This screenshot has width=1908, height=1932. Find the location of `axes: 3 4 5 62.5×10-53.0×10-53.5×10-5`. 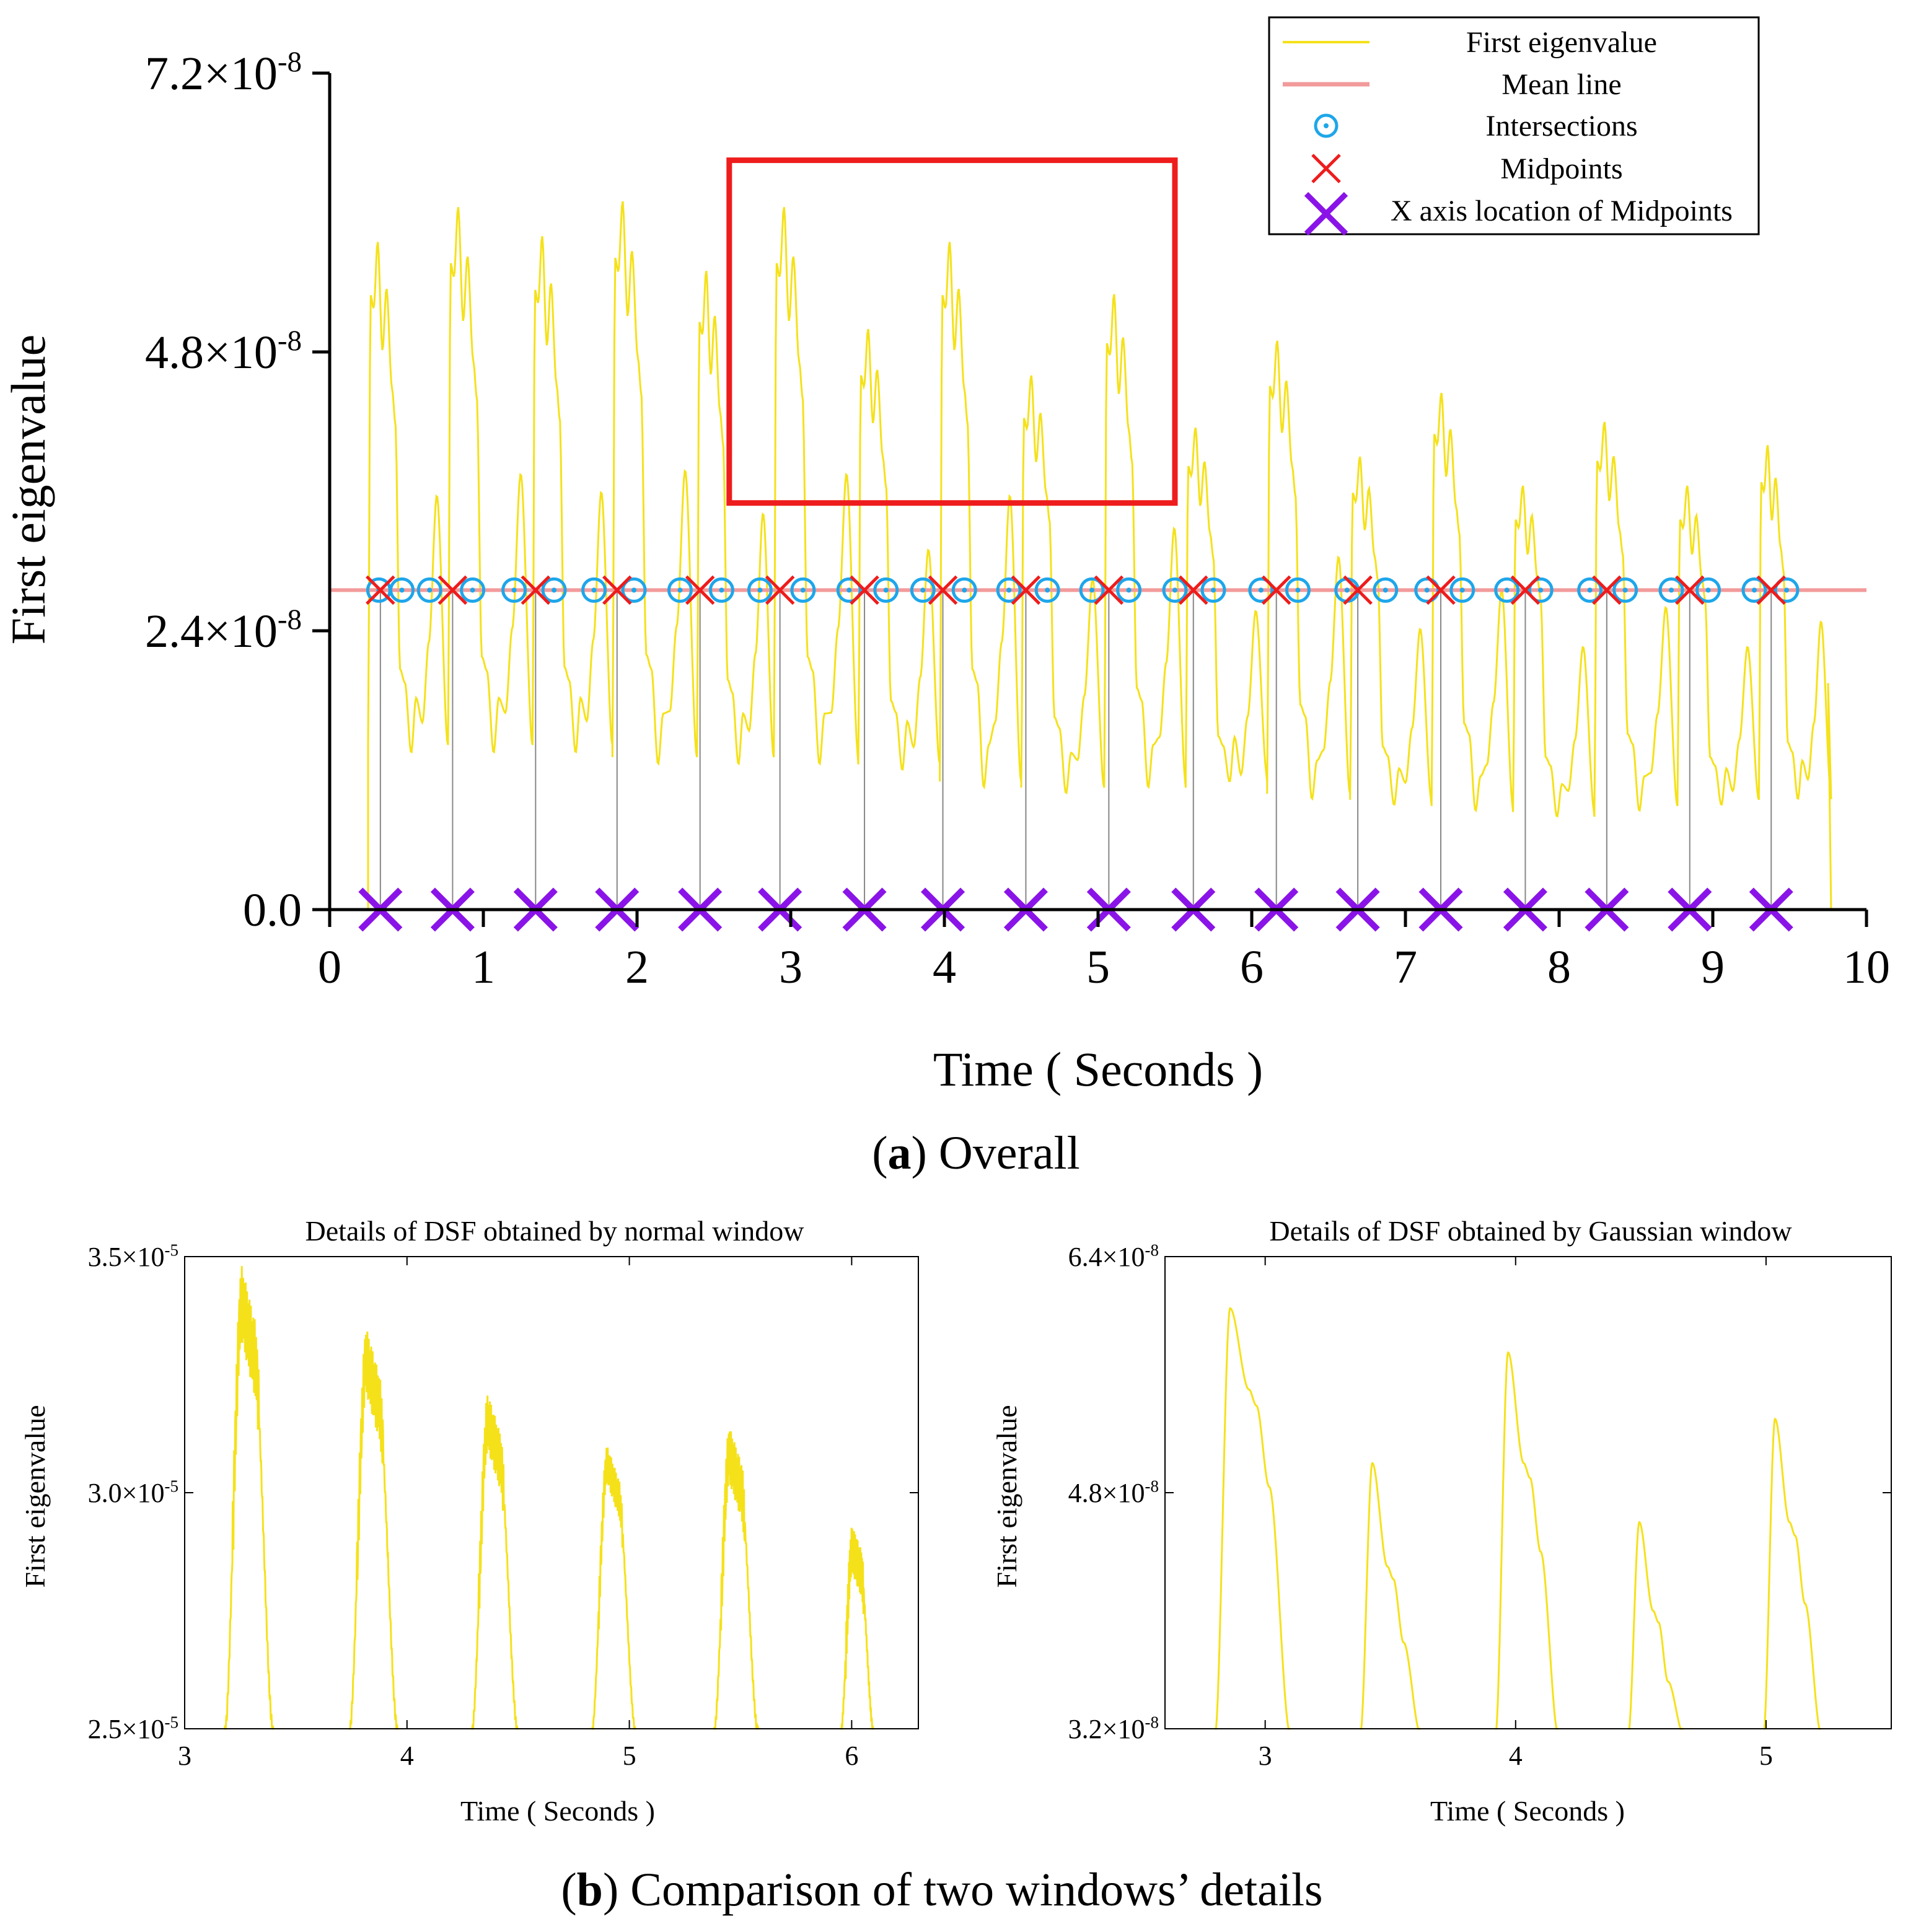

axes: 3 4 5 62.5×10-53.0×10-53.5×10-5 is located at coordinates (504, 1505).